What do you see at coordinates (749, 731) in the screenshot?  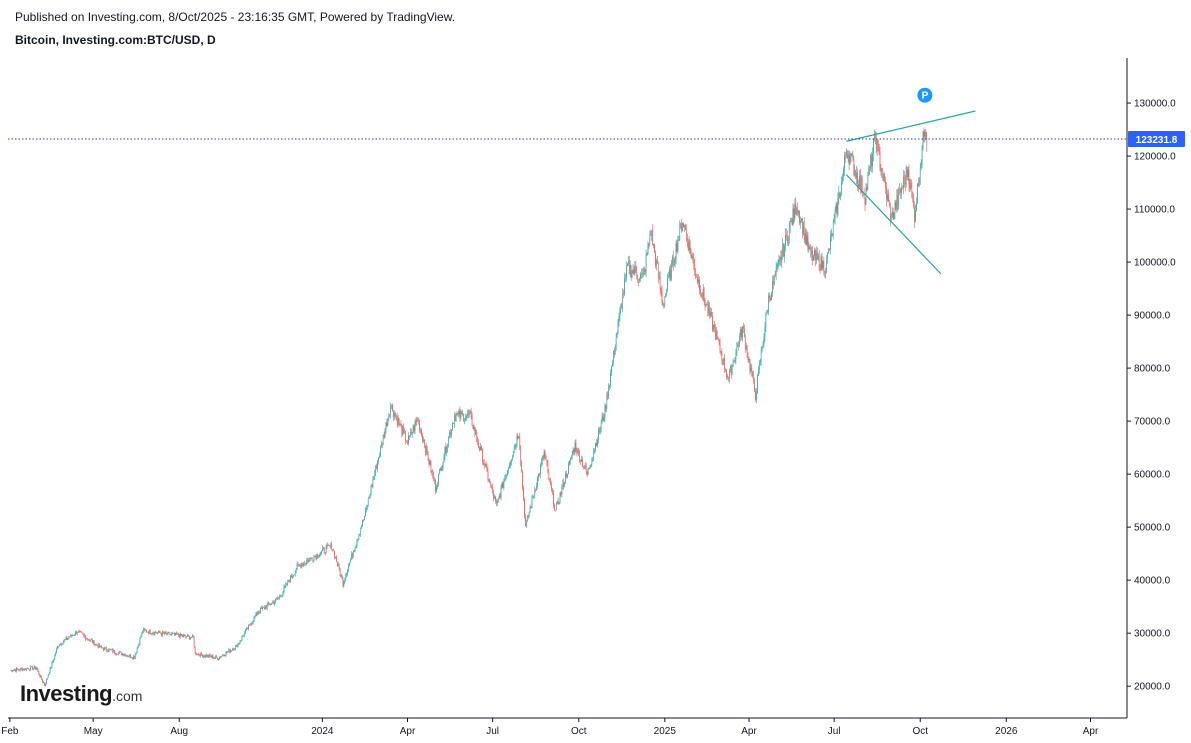 I see `x-tick-label: Apr` at bounding box center [749, 731].